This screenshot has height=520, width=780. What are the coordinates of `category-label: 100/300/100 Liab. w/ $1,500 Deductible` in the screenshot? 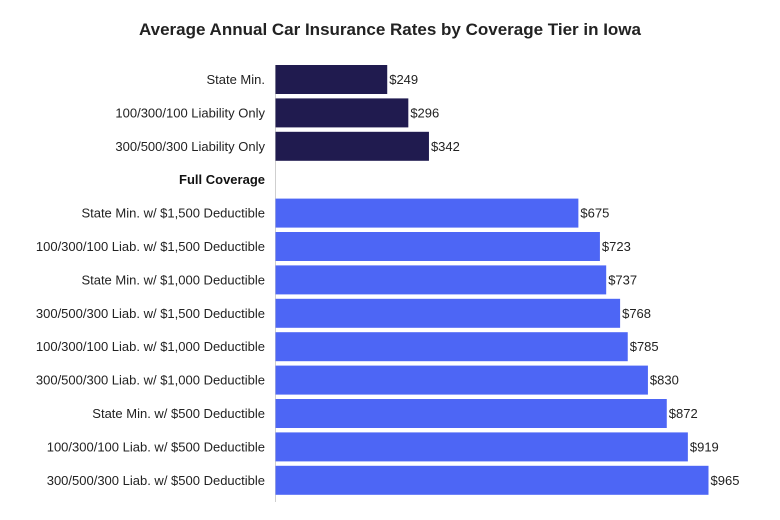 It's located at (150, 246).